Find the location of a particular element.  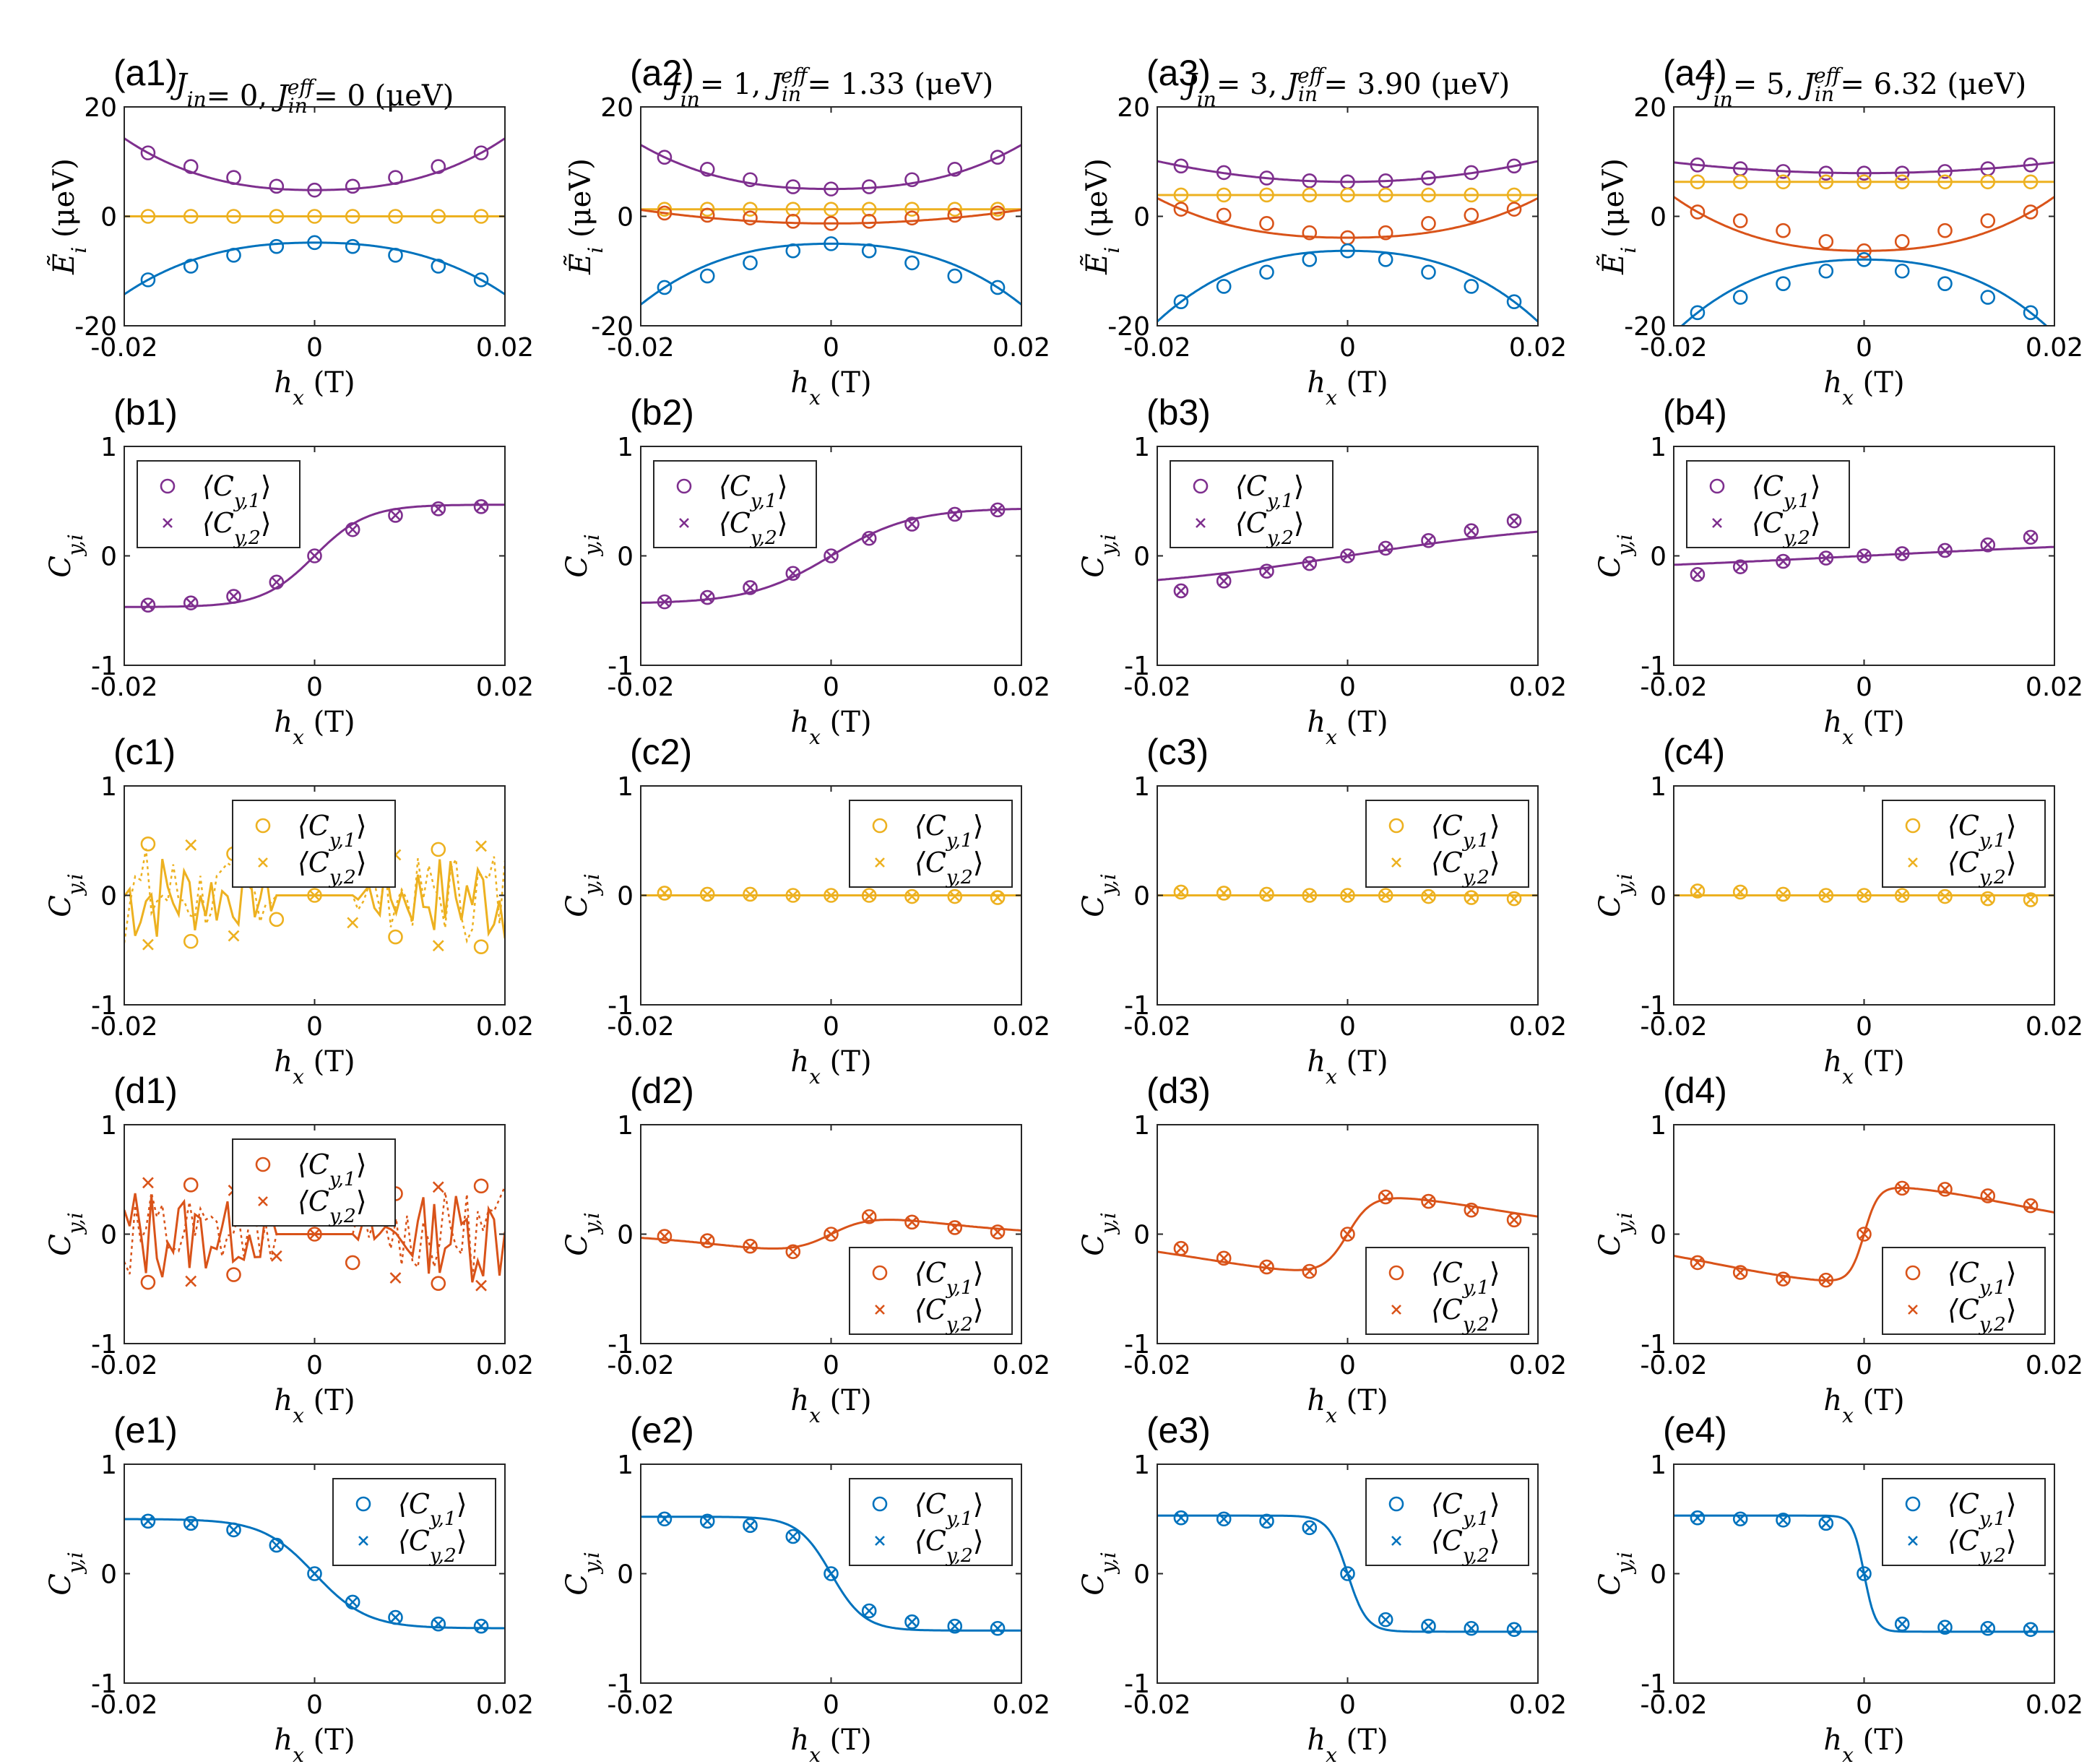

panel-e1: (e1) -0.02 0 0.02 1 0 -1 hx (T) Cy,i ⟨Cy,1⟩⟨Cy,2⟩ is located at coordinates (289, 1587).